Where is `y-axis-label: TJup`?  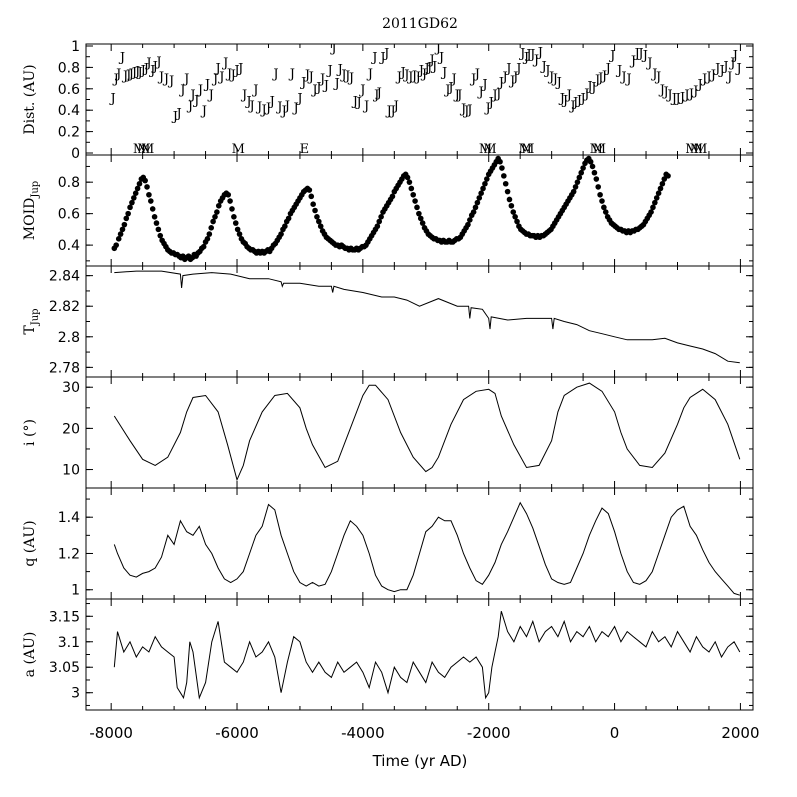 y-axis-label: TJup is located at coordinates (31, 321).